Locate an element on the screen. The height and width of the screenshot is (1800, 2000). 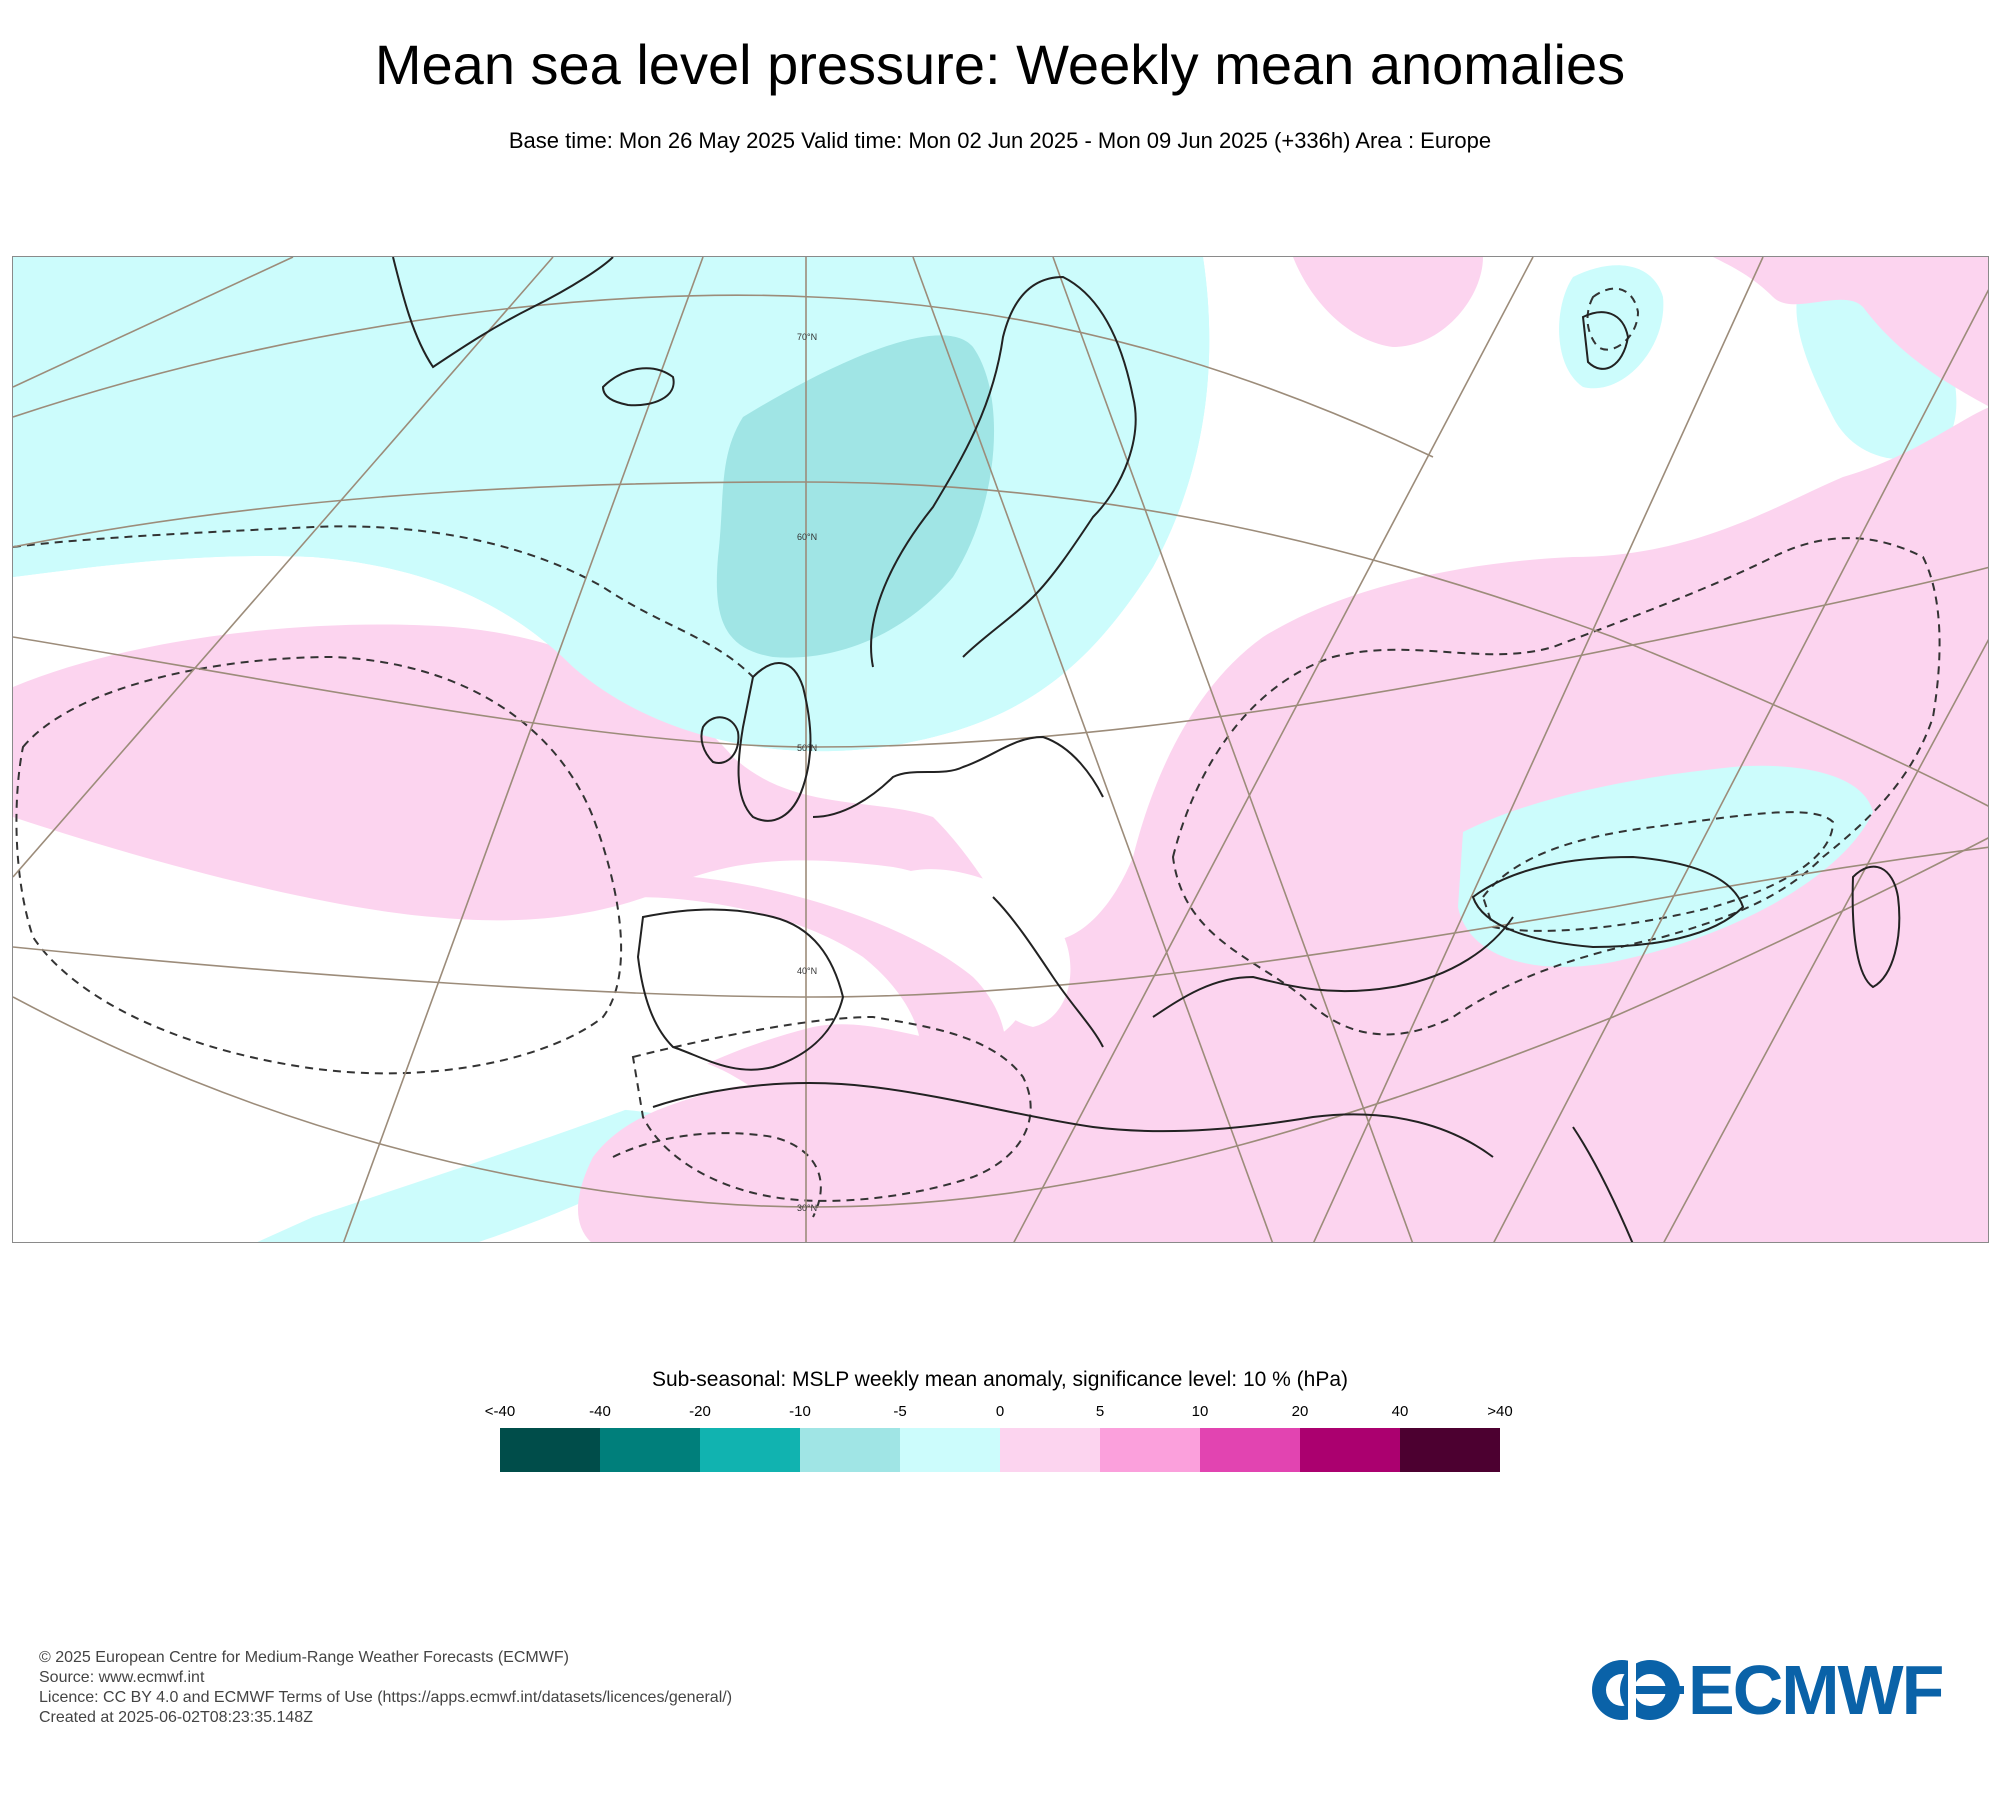
greenland-coast is located at coordinates (503, 313).